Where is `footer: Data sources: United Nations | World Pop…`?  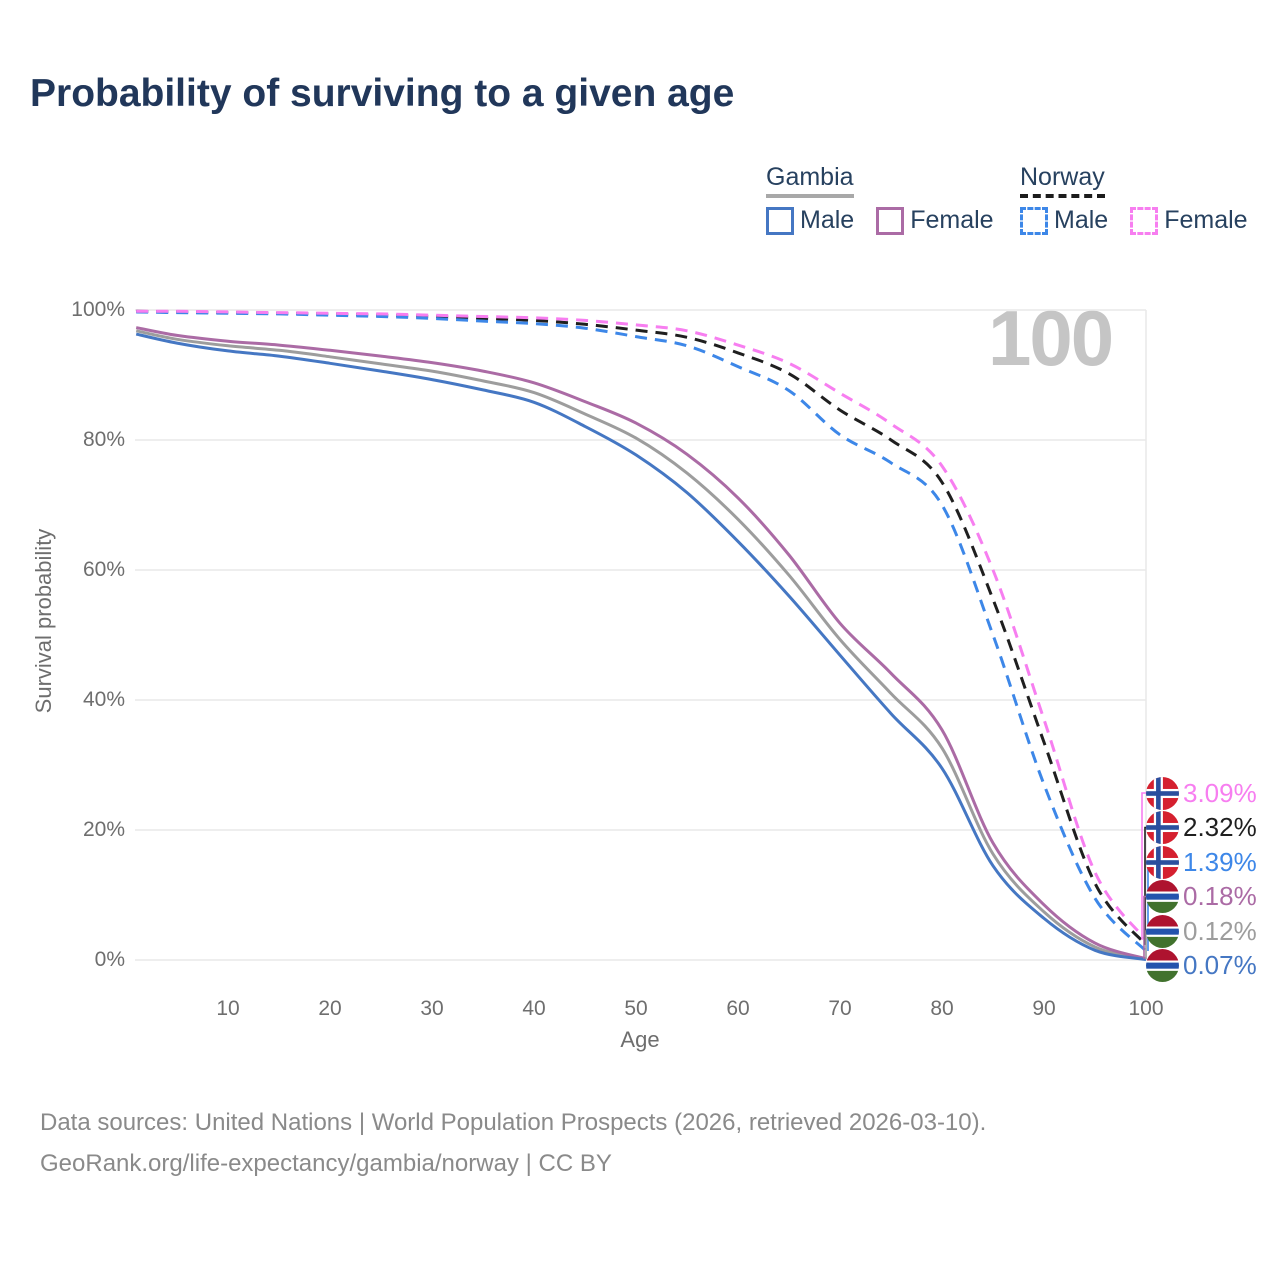 footer: Data sources: United Nations | World Pop… is located at coordinates (513, 1143).